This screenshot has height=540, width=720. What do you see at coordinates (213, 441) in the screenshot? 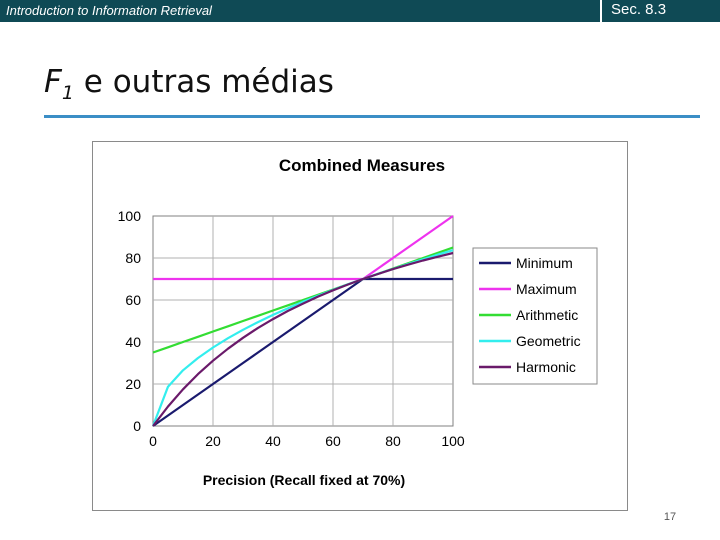
I see `x-tick-label: 20` at bounding box center [213, 441].